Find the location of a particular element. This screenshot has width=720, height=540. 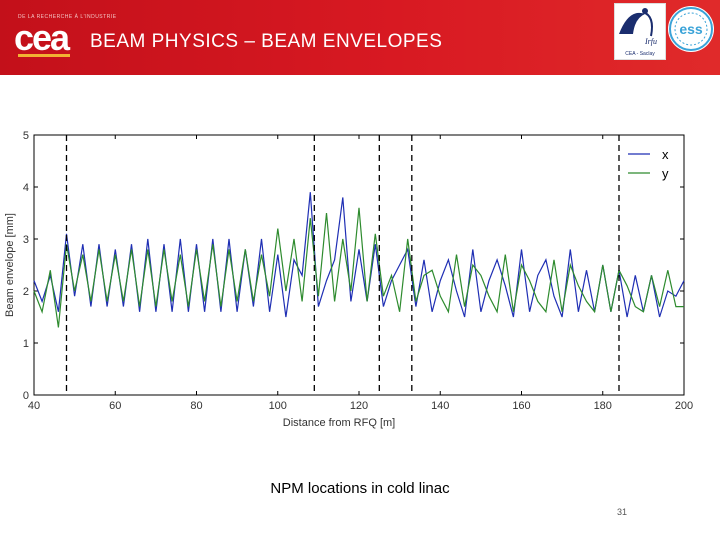

x-tick-label: 80 is located at coordinates (196, 406).